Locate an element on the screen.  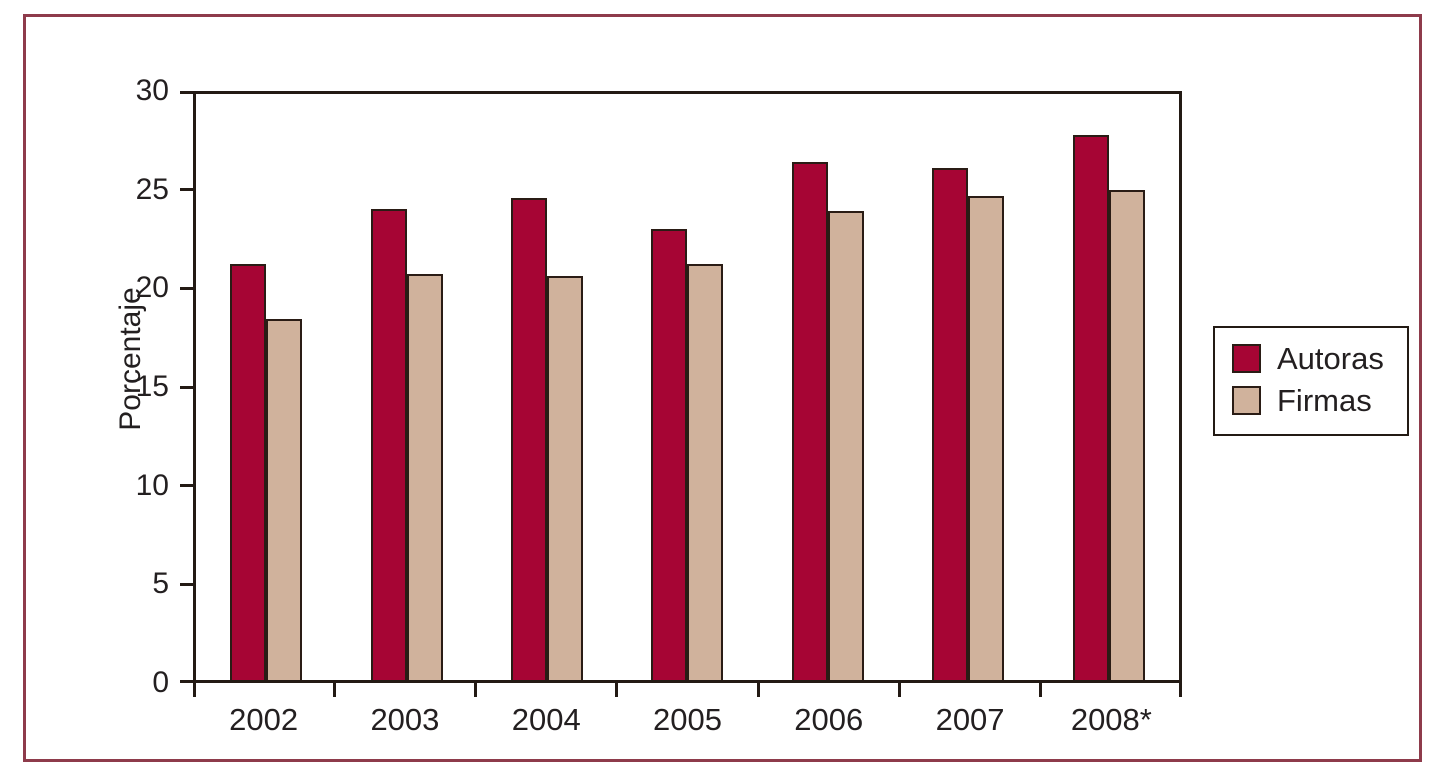
x-axis: 2002 2003 2004 2005 2006 2007 2008* is located at coordinates (687, 718).